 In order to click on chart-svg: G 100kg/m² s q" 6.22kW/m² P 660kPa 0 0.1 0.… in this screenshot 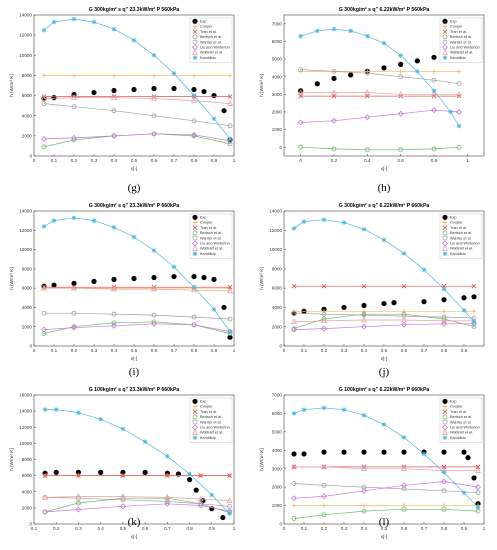, I will do `click(372, 463)`.